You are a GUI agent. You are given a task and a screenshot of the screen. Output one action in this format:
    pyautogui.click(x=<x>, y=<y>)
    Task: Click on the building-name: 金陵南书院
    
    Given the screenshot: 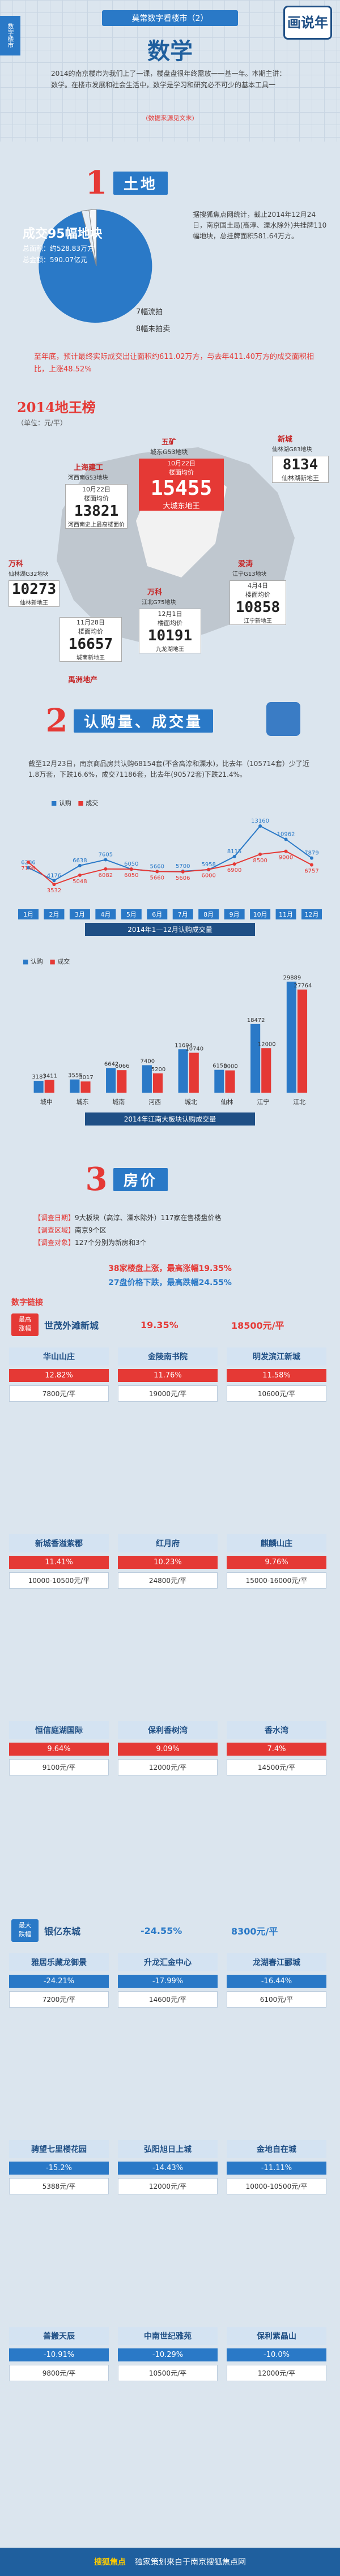 What is the action you would take?
    pyautogui.click(x=168, y=1356)
    